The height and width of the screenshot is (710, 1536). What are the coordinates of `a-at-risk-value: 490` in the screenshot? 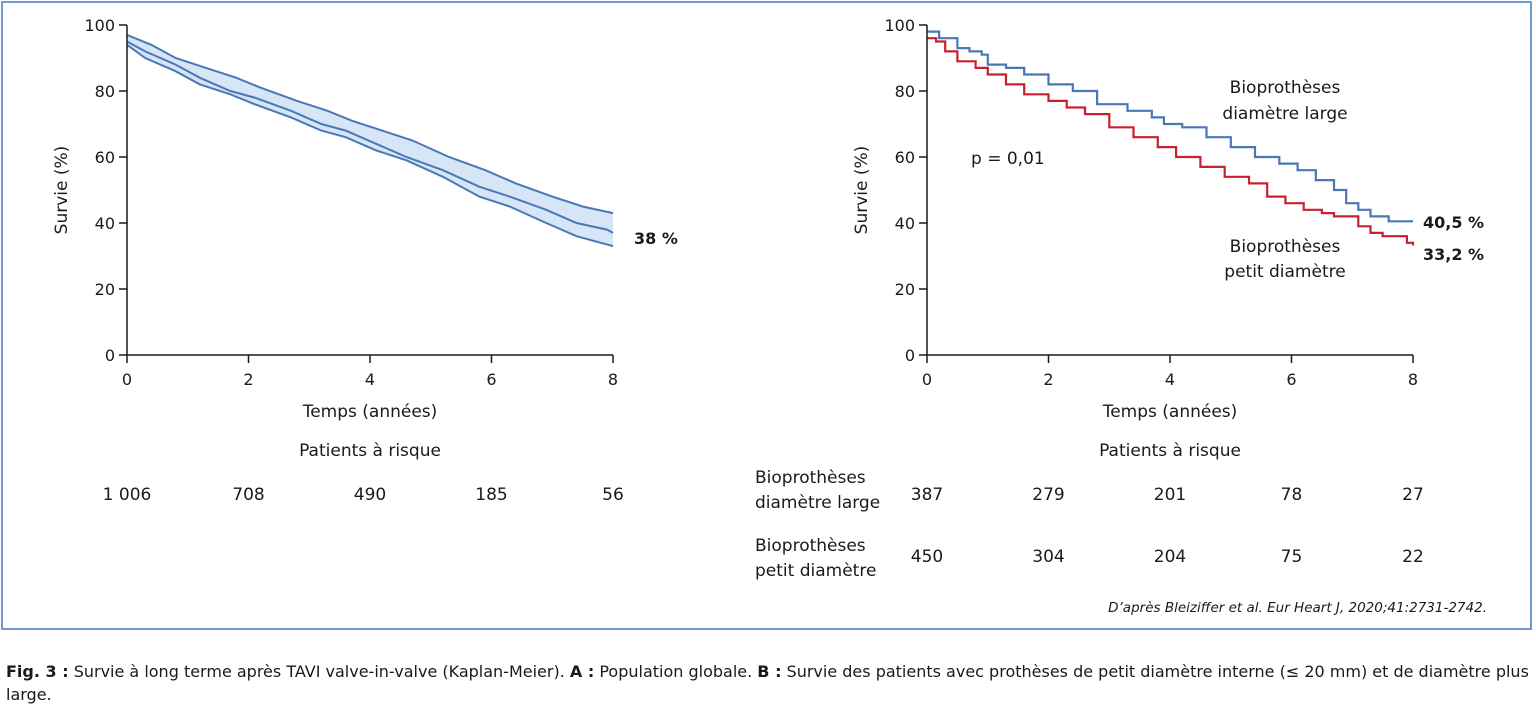 It's located at (370, 495).